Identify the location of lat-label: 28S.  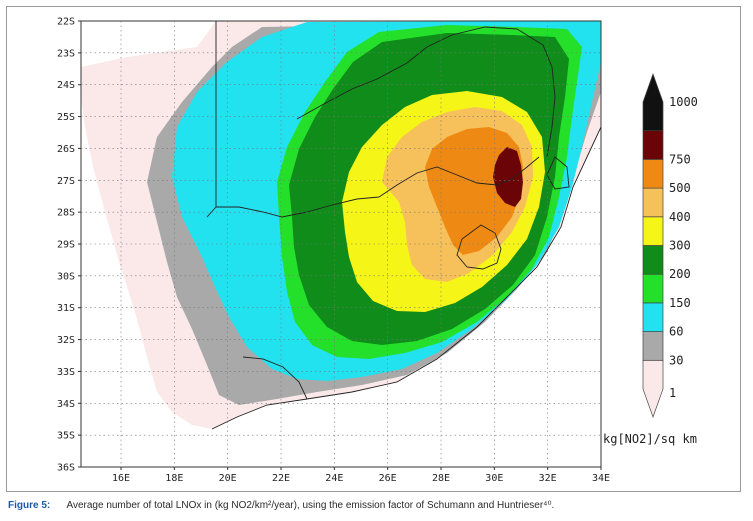
(66, 213).